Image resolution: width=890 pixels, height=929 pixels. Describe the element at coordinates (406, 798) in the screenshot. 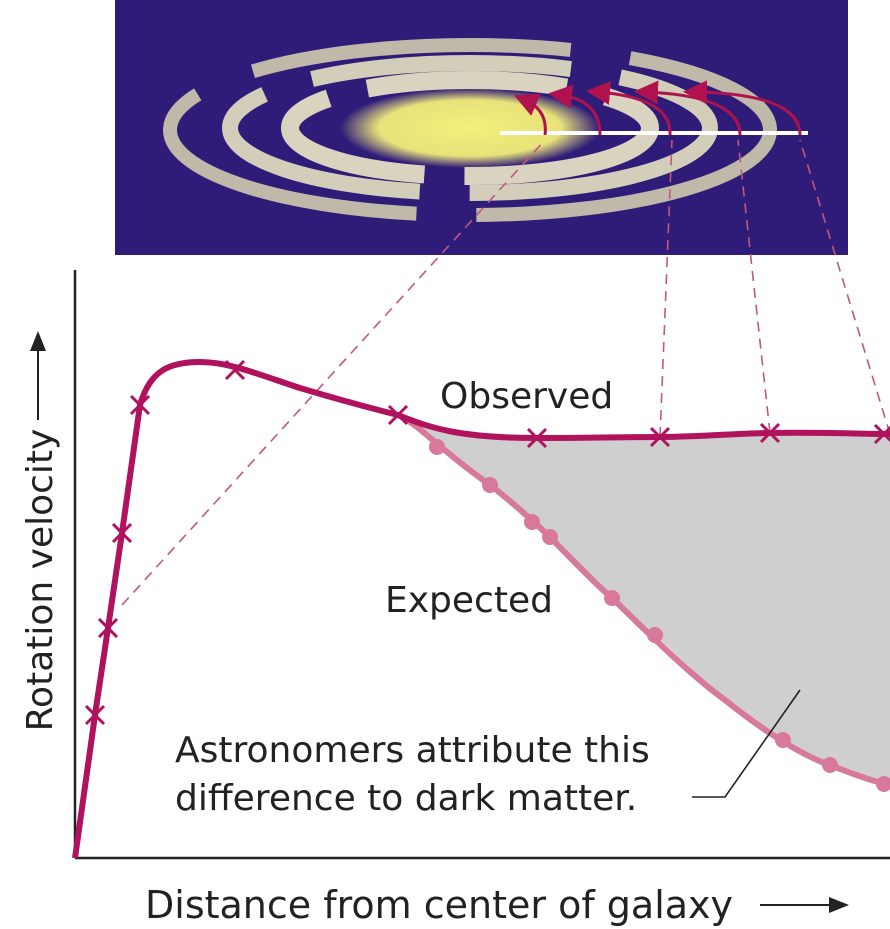

I see `annotation-line: difference to dark matter.` at that location.